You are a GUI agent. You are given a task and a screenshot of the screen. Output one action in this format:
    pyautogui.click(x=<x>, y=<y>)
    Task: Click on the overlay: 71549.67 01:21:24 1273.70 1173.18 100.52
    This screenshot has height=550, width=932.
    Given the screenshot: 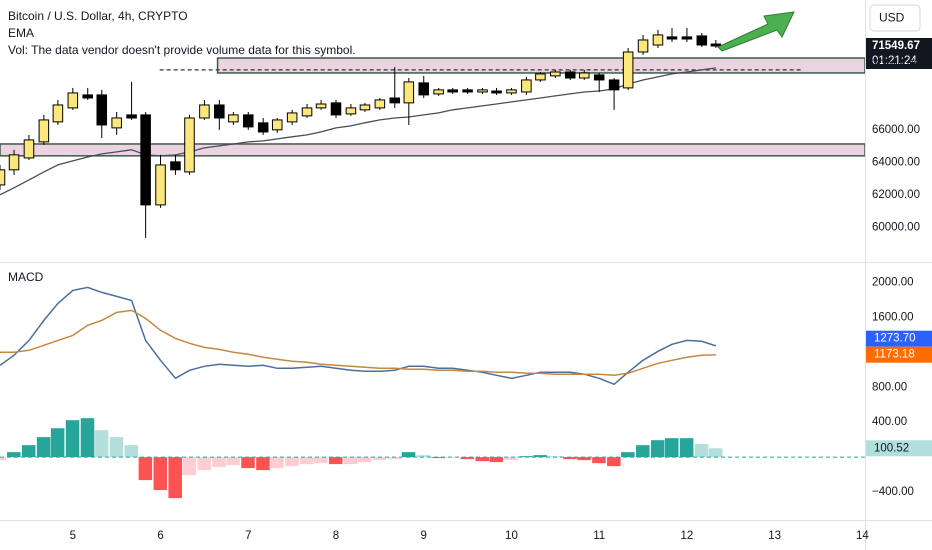 What is the action you would take?
    pyautogui.click(x=899, y=247)
    